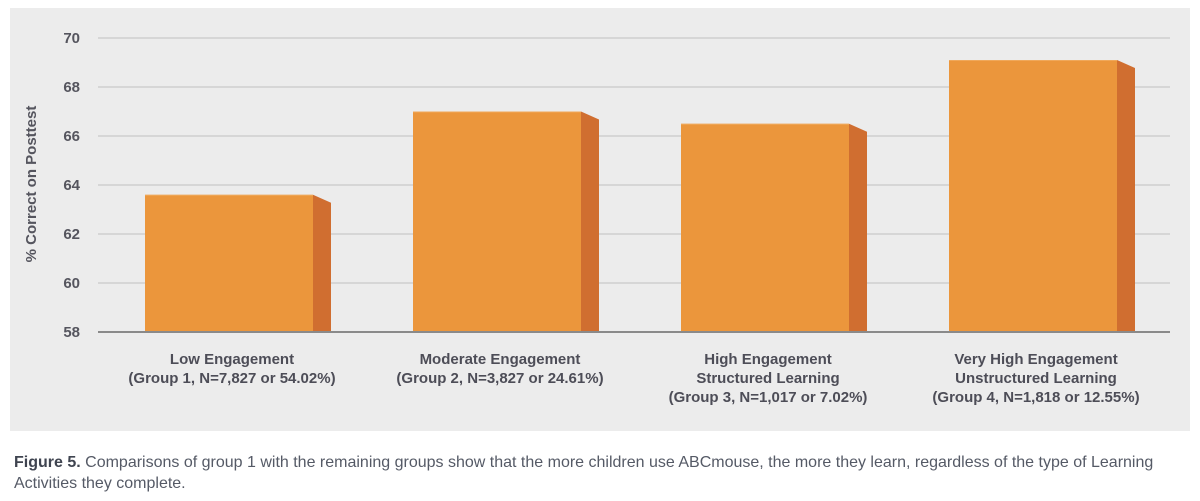  I want to click on category-label-line: Moderate Engagement, so click(500, 359).